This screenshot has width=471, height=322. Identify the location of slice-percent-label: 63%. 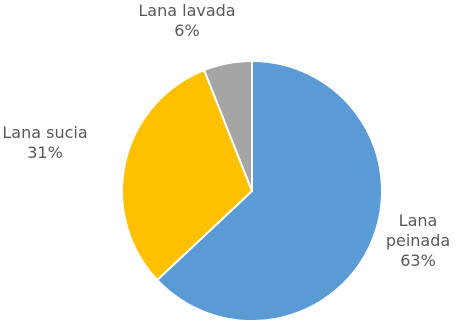
(418, 260).